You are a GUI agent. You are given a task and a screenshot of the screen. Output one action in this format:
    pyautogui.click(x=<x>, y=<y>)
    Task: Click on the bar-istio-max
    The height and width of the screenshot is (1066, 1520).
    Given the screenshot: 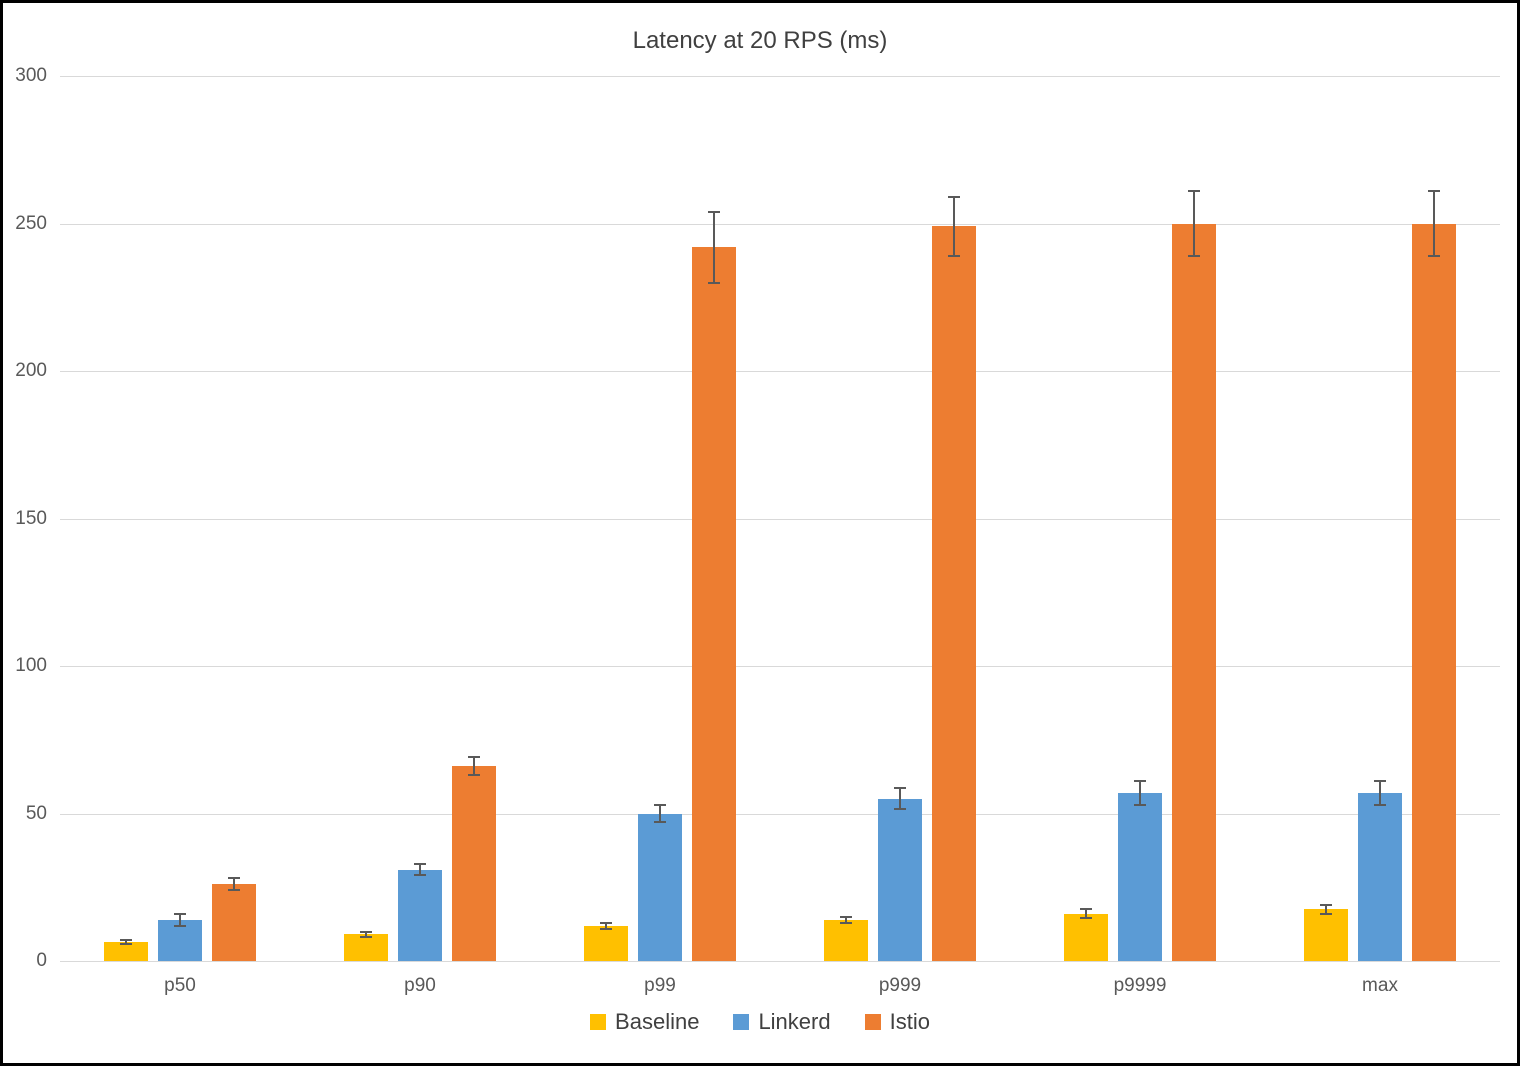 What is the action you would take?
    pyautogui.click(x=1434, y=592)
    